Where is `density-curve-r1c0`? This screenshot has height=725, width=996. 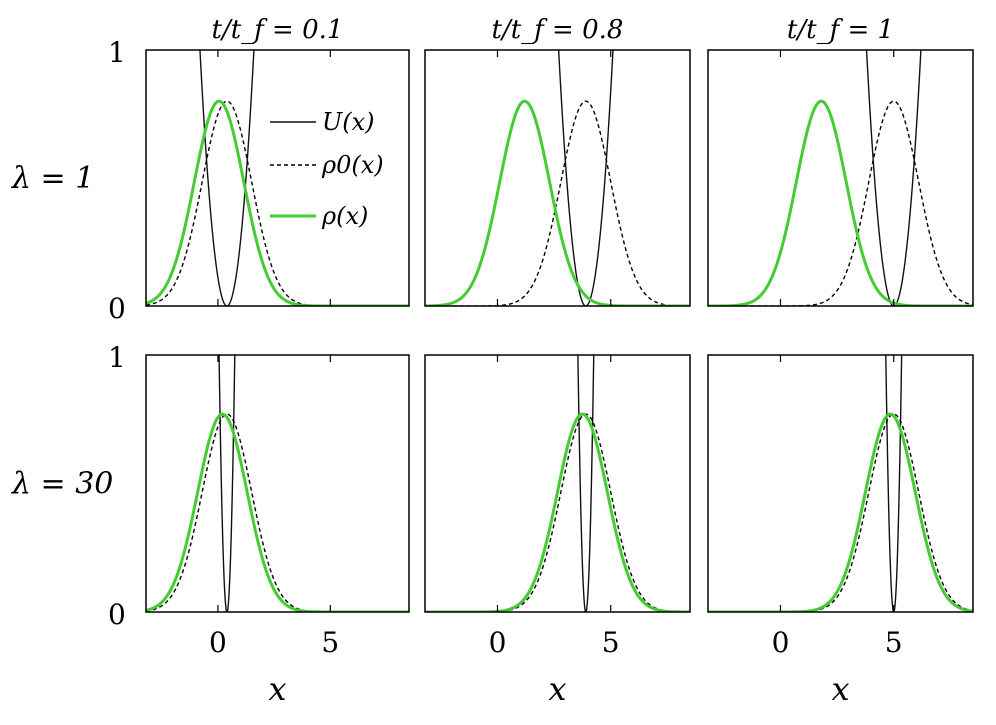 density-curve-r1c0 is located at coordinates (277, 512).